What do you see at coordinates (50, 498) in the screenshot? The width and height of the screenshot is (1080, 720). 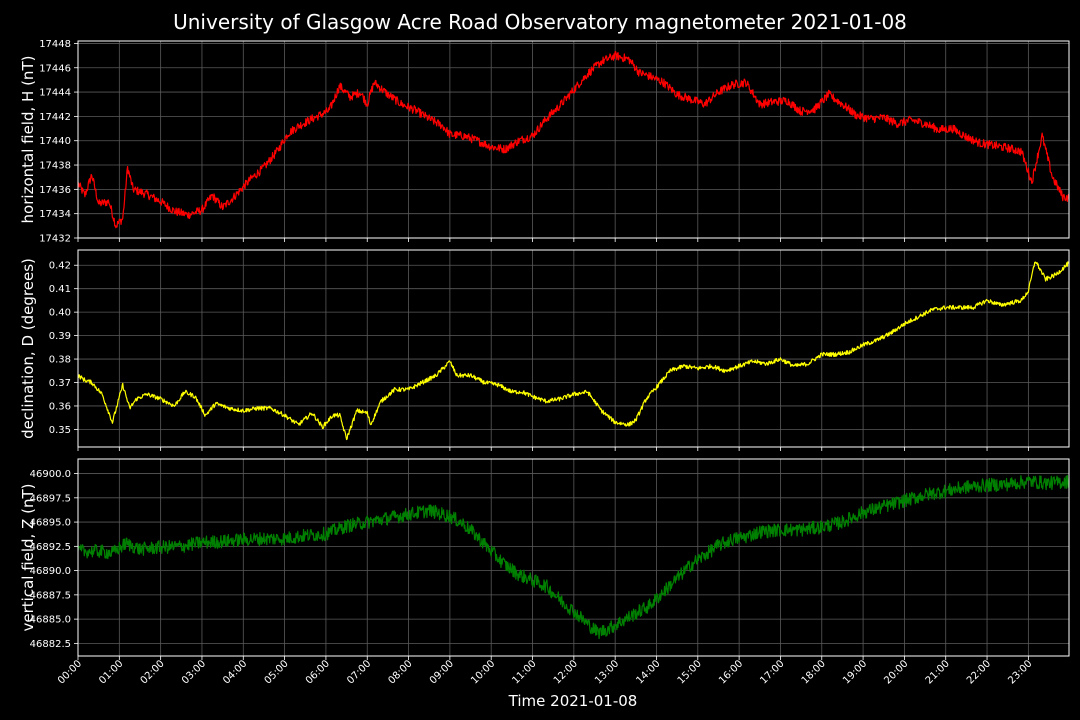 I see `y-tick-label: 46897.5` at bounding box center [50, 498].